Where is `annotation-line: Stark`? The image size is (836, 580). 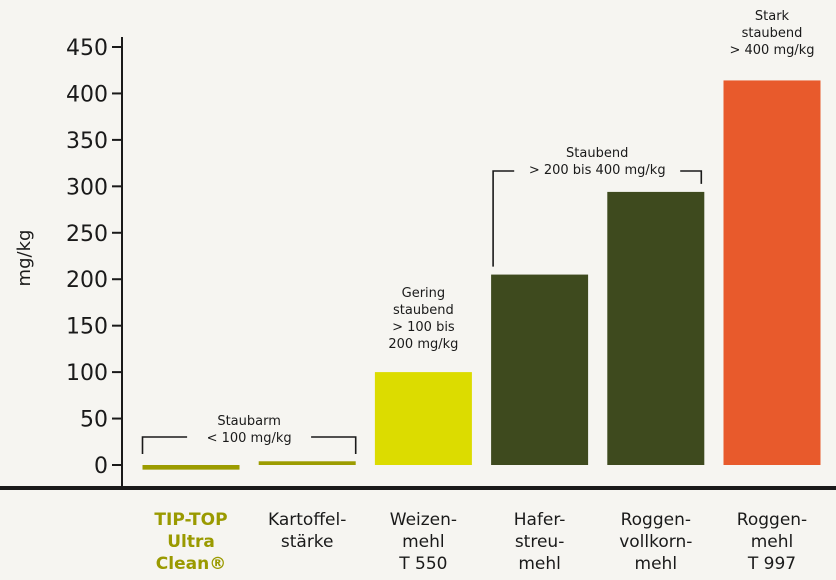
annotation-line: Stark is located at coordinates (772, 16).